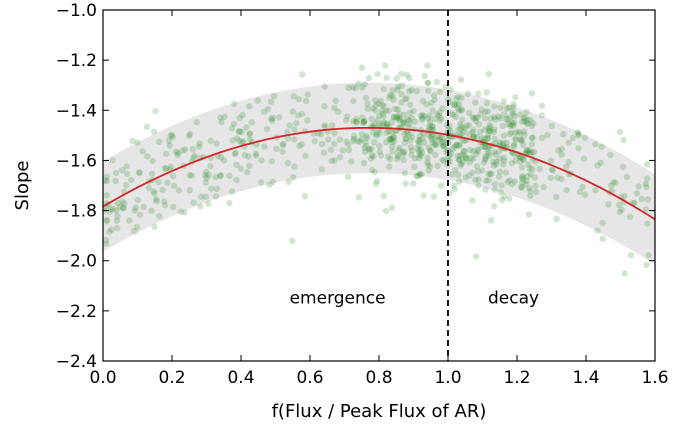 This screenshot has width=699, height=425. Describe the element at coordinates (447, 378) in the screenshot. I see `x-tick-label: 1.0` at that location.